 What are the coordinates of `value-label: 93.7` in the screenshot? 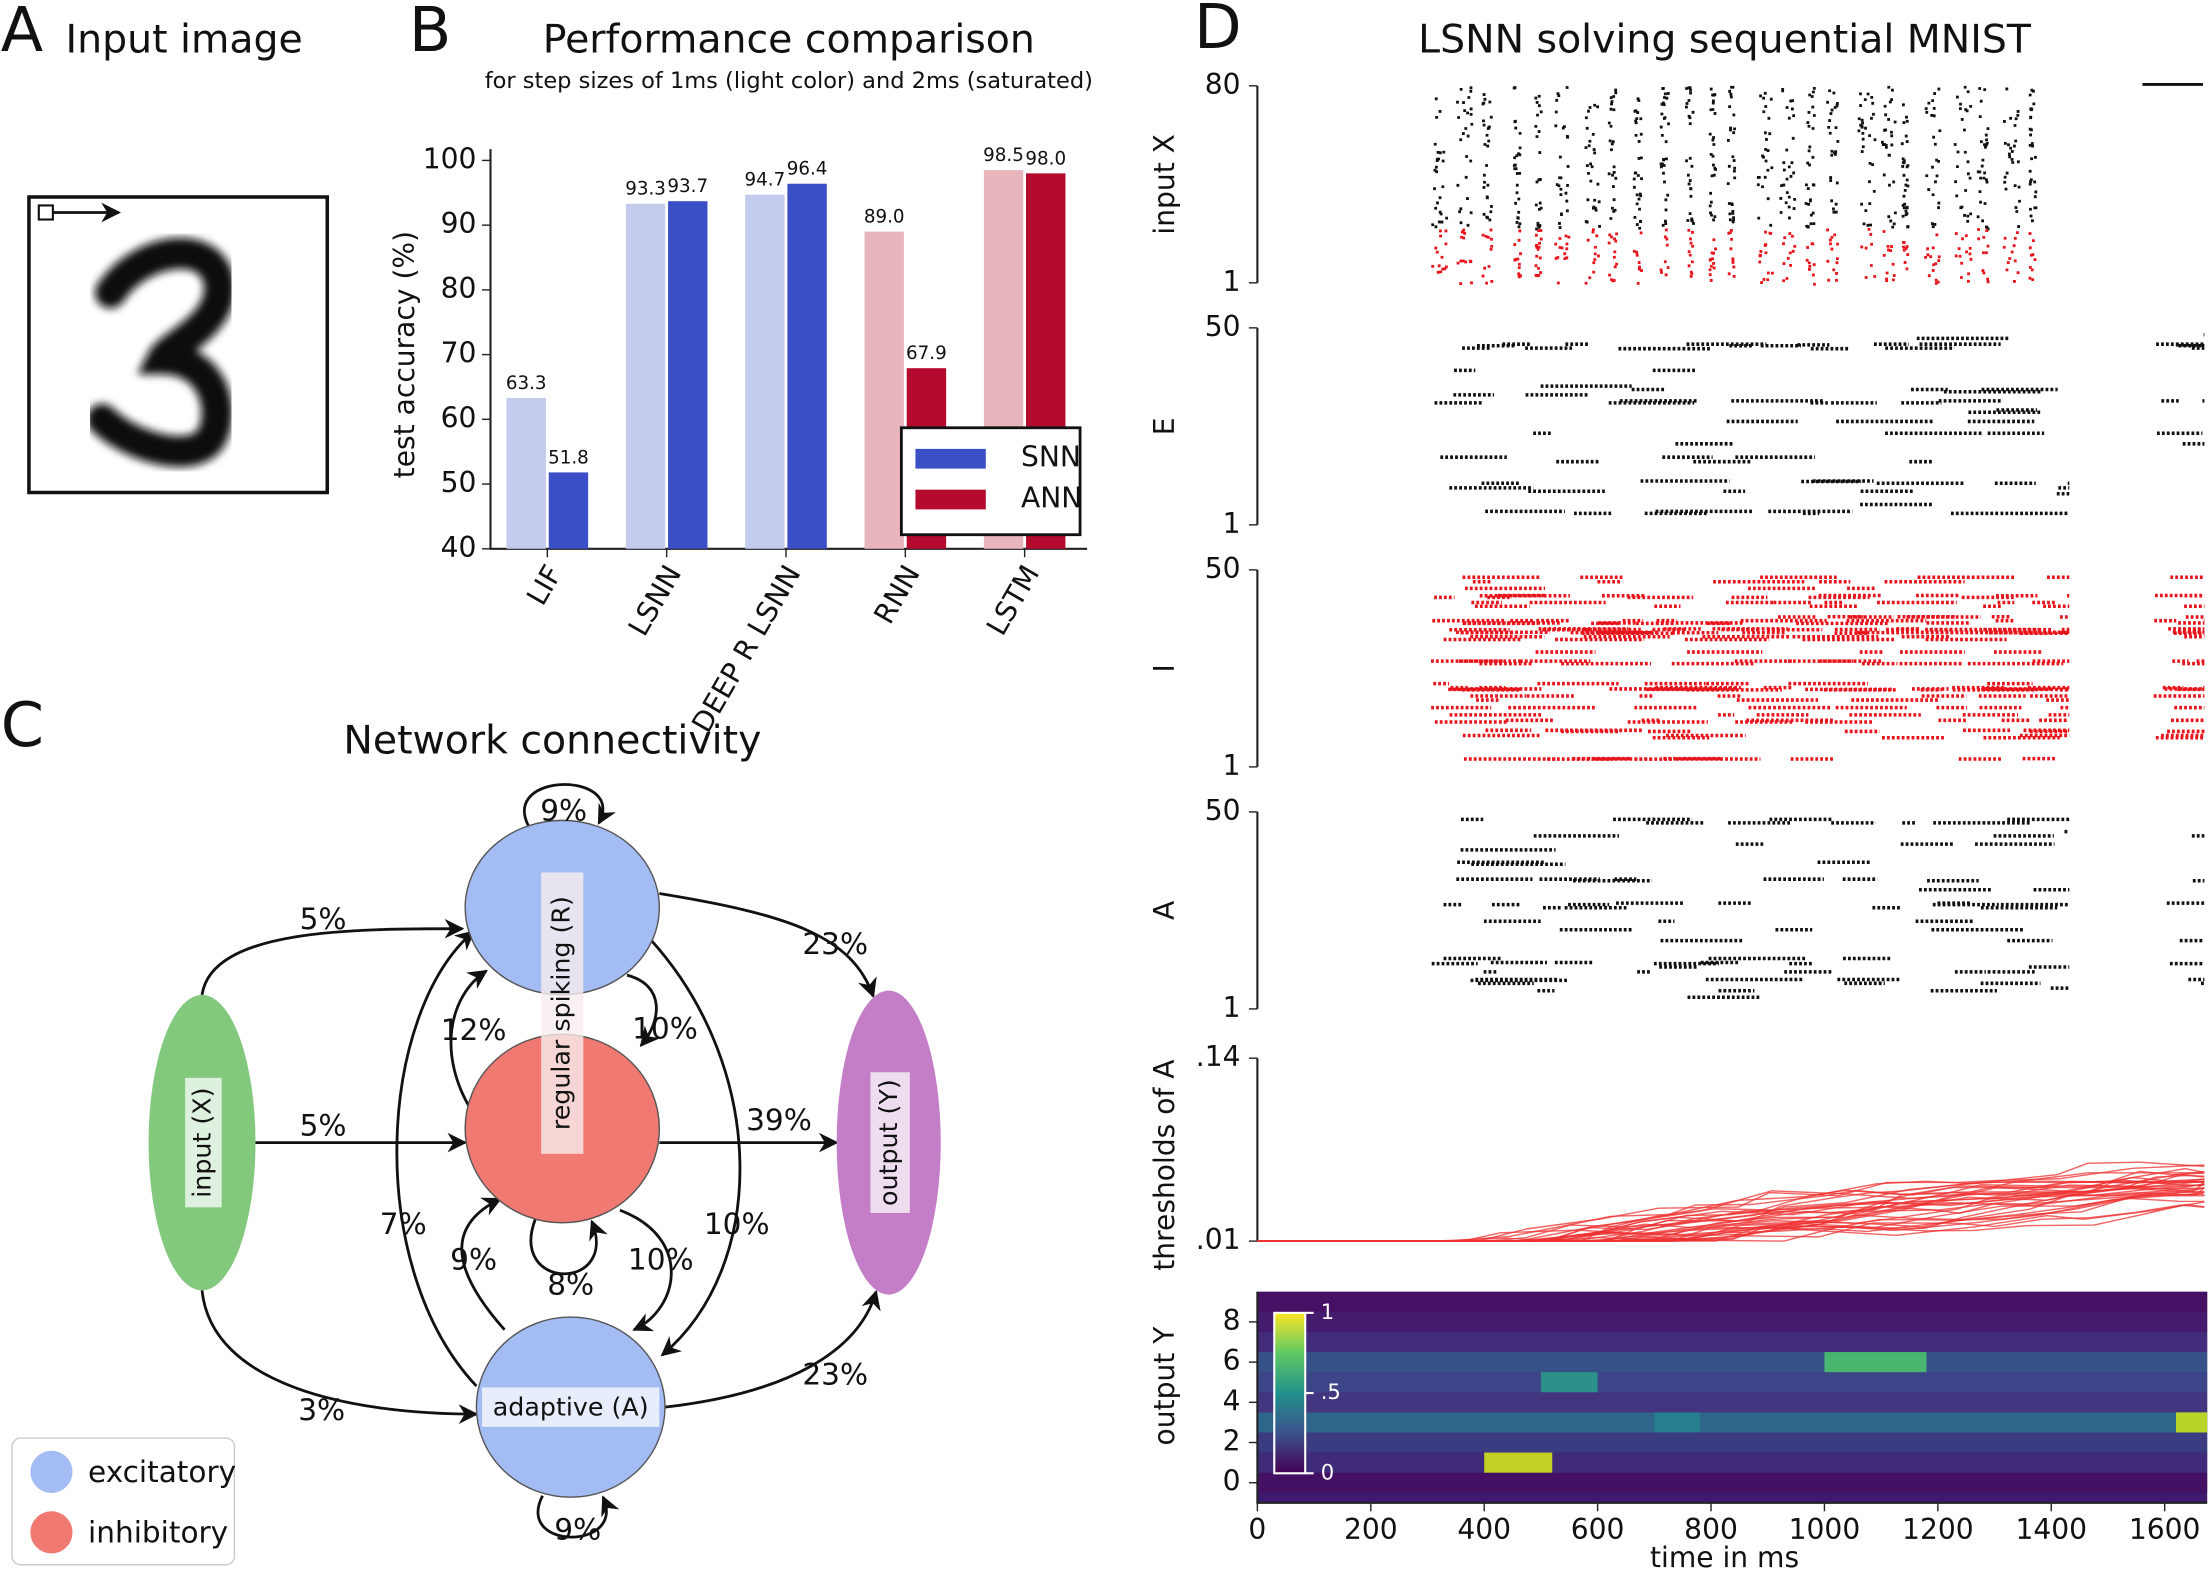 It's located at (687, 186).